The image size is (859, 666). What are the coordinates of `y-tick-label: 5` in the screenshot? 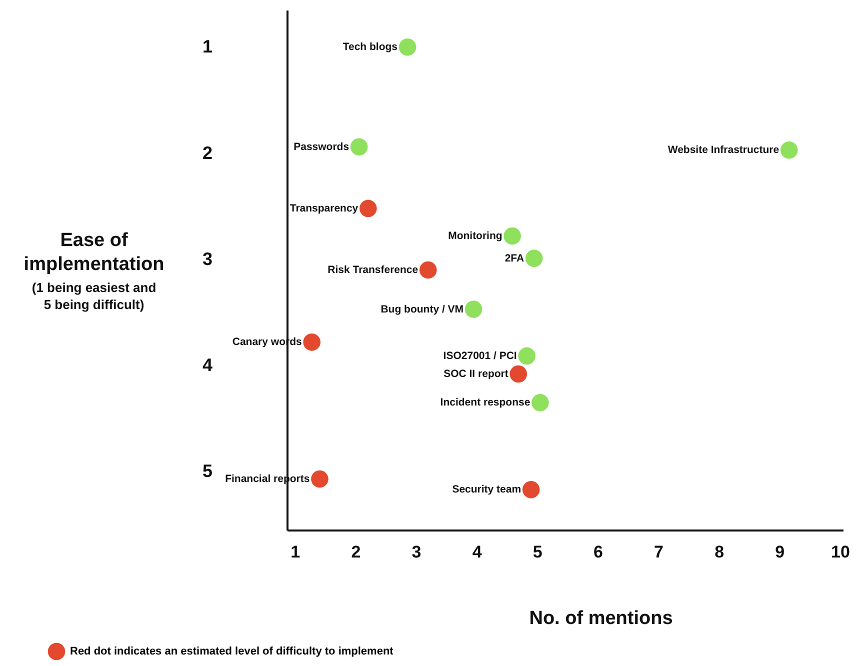 It's located at (207, 471).